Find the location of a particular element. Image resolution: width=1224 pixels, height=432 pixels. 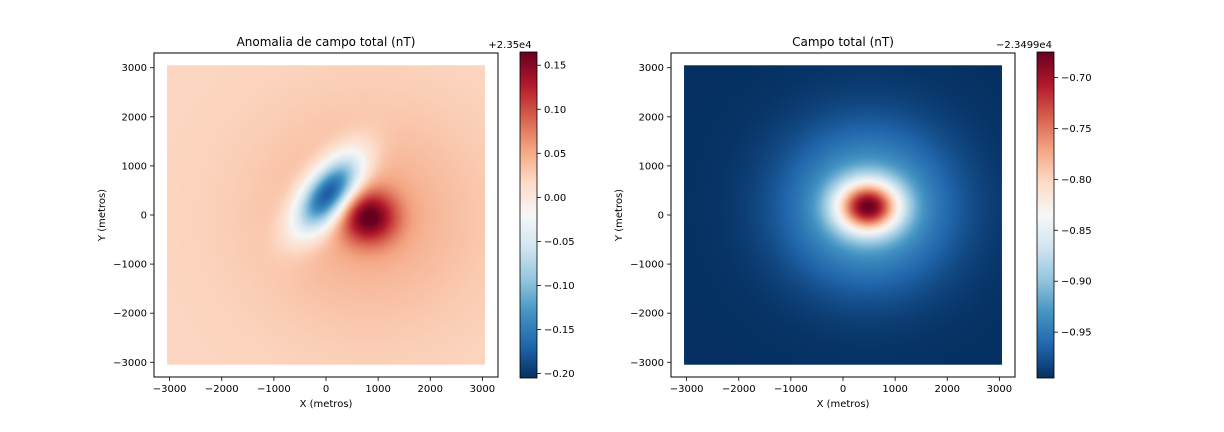

colorbar-tick-label: −0.80 is located at coordinates (1076, 180).